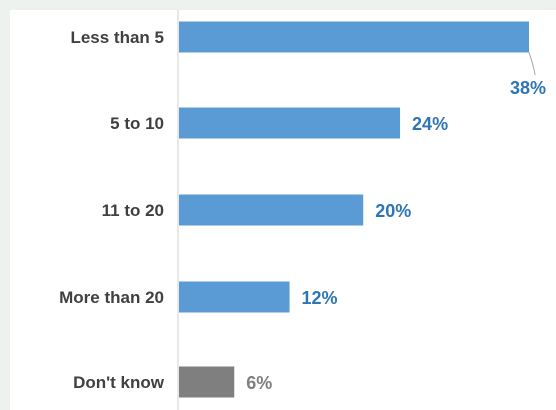 Image resolution: width=556 pixels, height=410 pixels. What do you see at coordinates (528, 88) in the screenshot?
I see `value-label-less-than-5: 38%` at bounding box center [528, 88].